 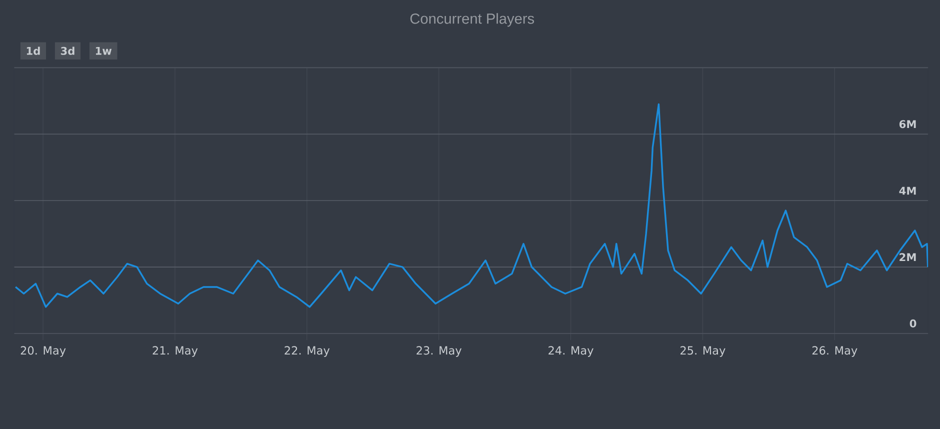 What do you see at coordinates (175, 351) in the screenshot?
I see `x-tick-label: 21. May` at bounding box center [175, 351].